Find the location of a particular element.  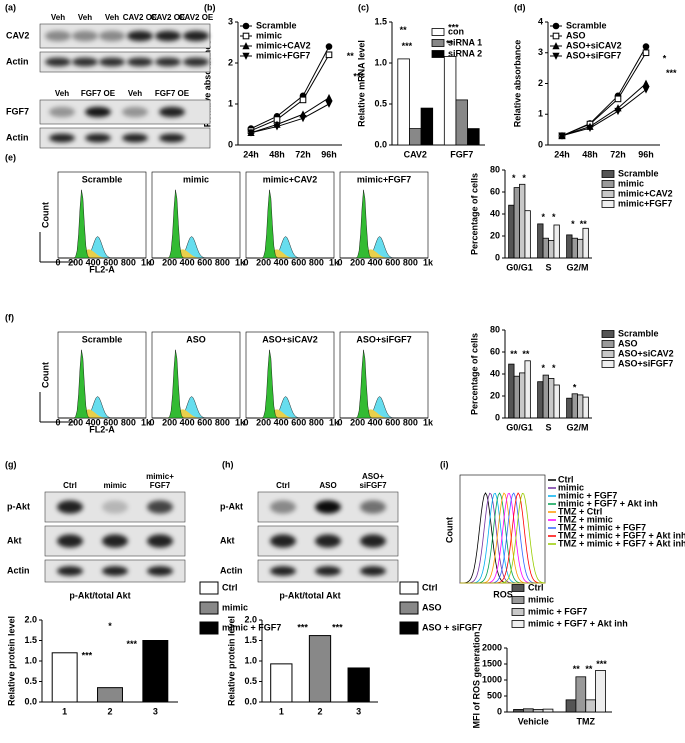

y-tick-label: 60 is located at coordinates (495, 351).